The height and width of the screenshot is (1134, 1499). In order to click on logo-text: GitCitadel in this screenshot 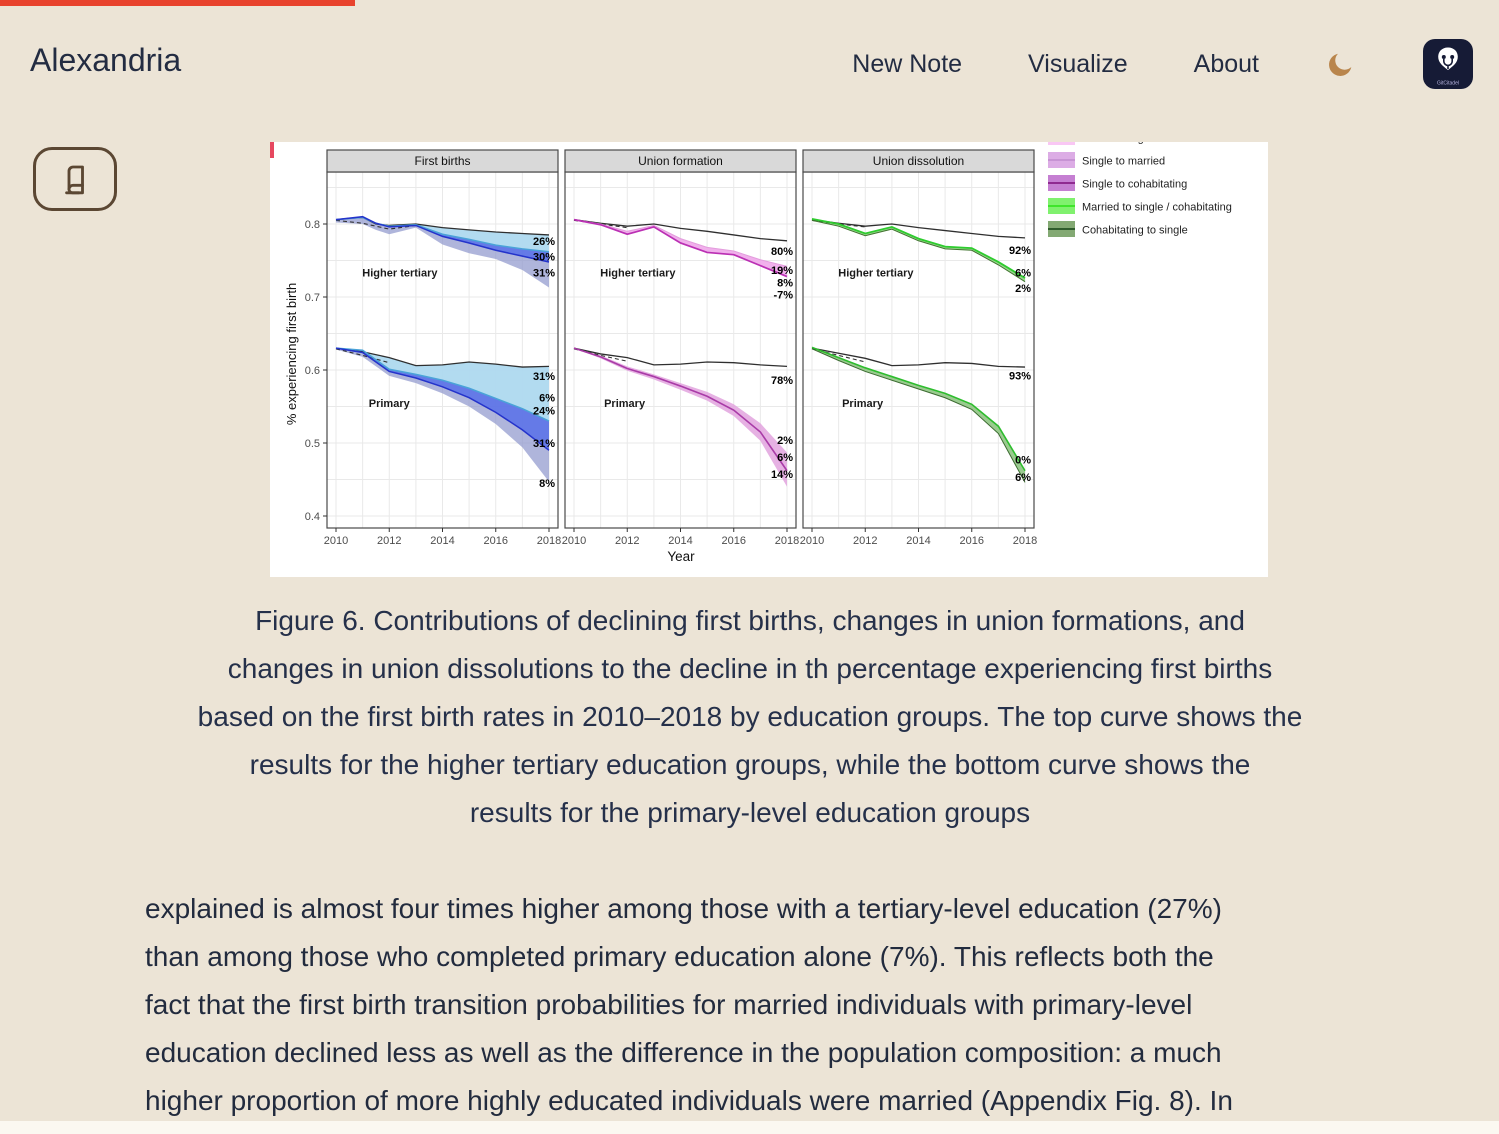, I will do `click(1448, 84)`.